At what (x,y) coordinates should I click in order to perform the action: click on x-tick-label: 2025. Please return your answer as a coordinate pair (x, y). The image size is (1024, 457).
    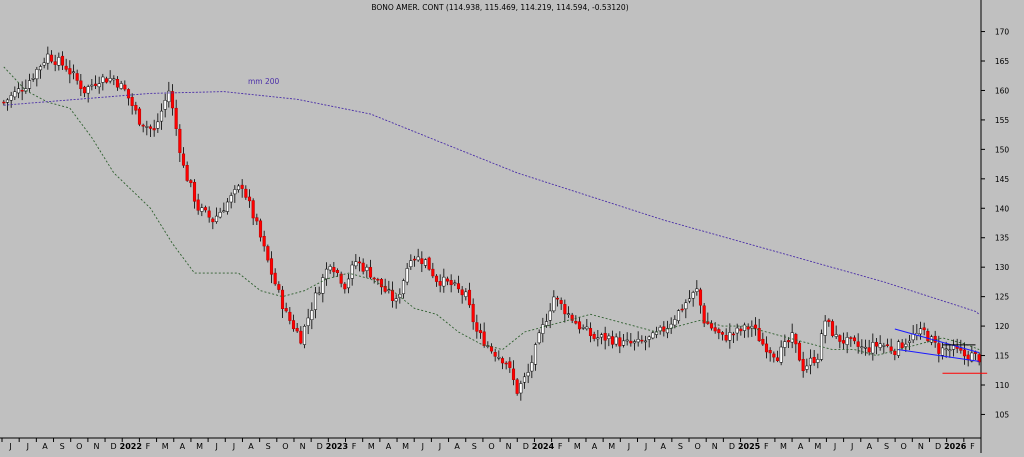
    Looking at the image, I should click on (749, 446).